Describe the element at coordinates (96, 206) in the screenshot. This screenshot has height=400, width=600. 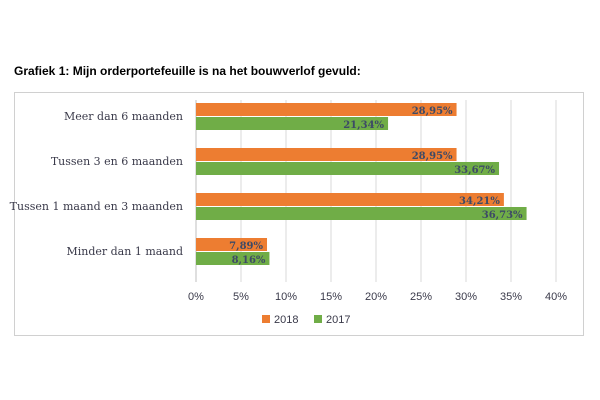
I see `category-label: Tussen 1 maand en 3 maanden` at that location.